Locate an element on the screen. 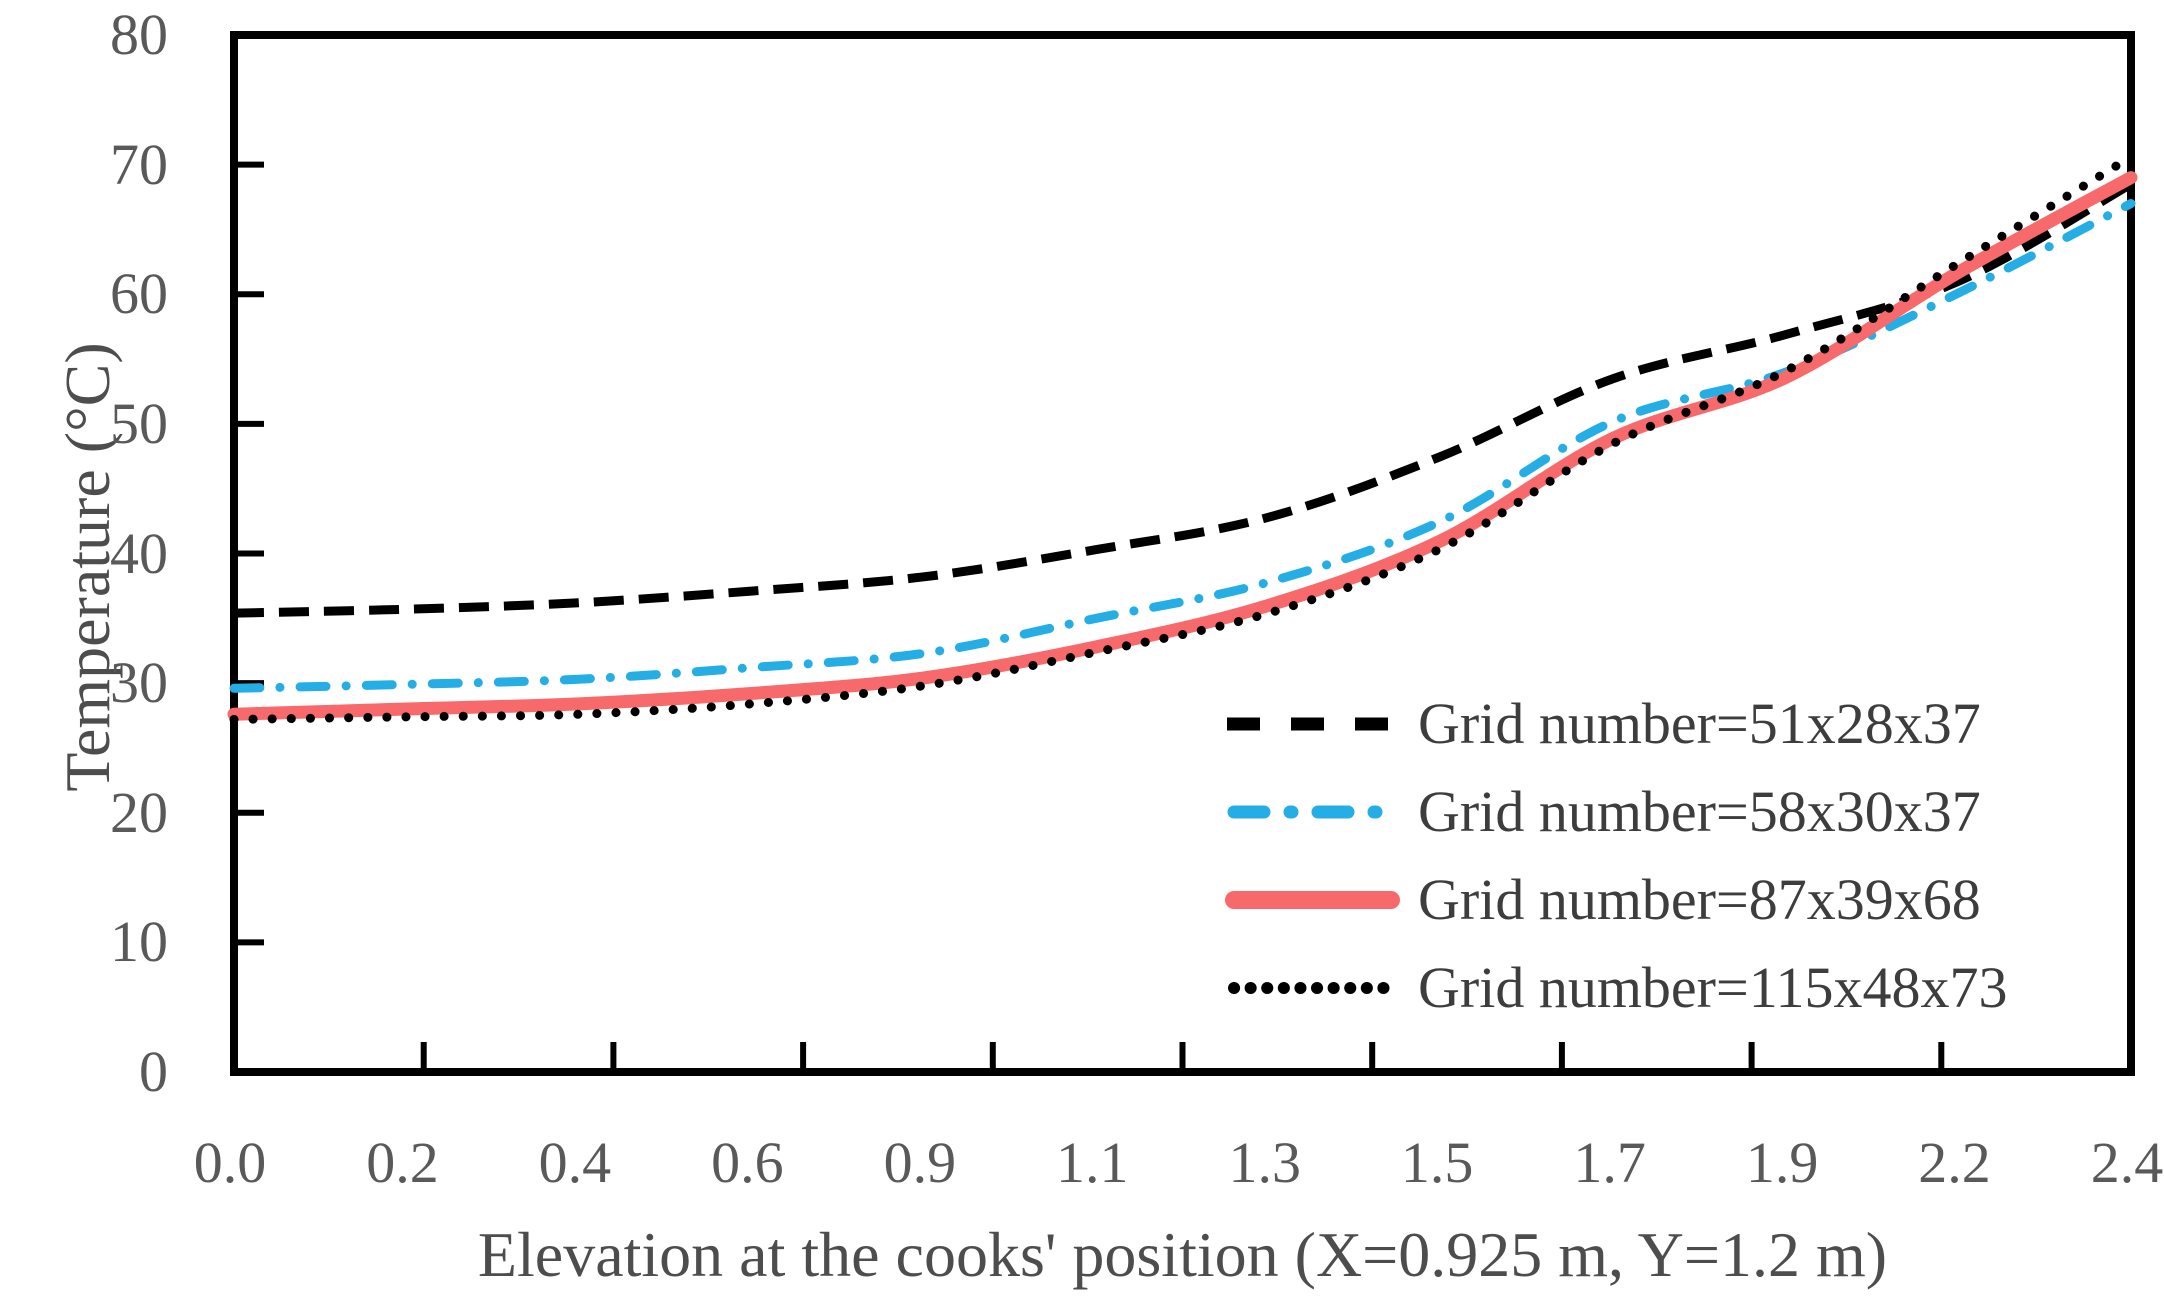  y-tick-label: 60 is located at coordinates (139, 294).